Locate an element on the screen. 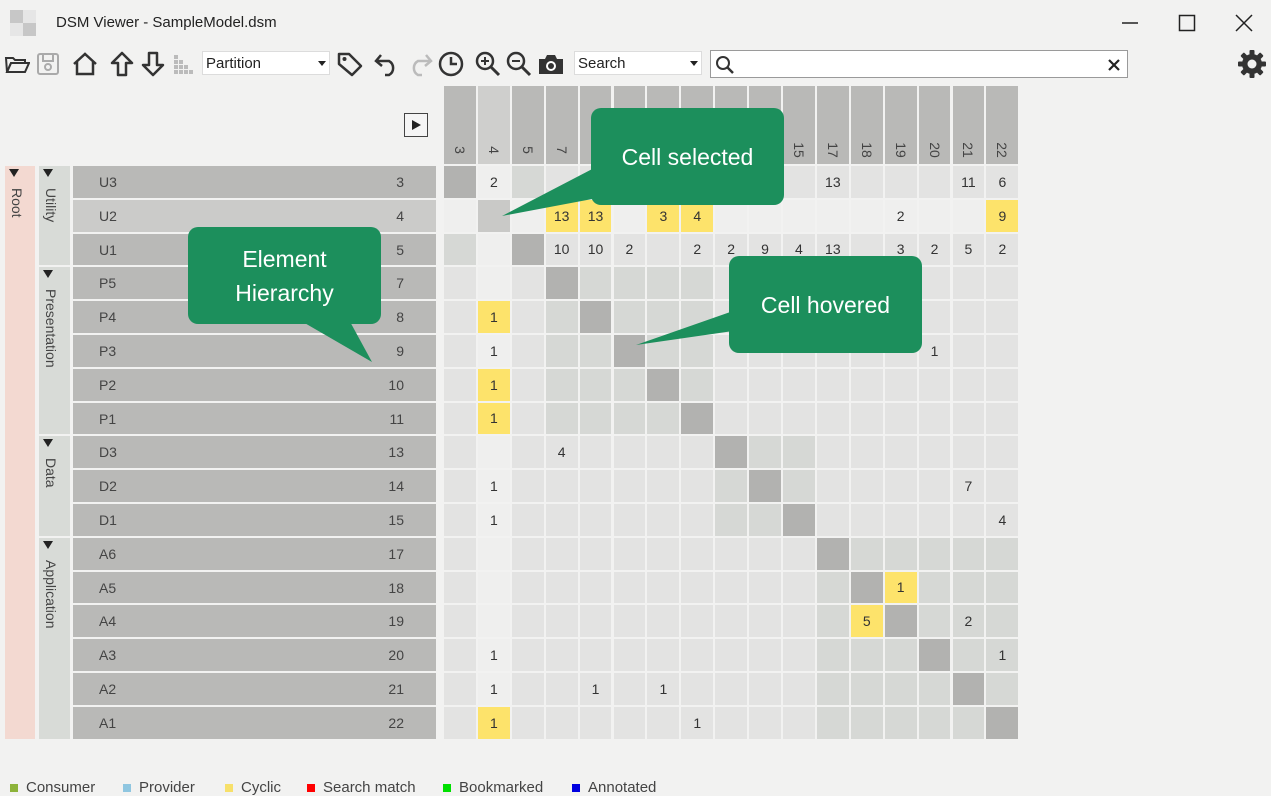 The width and height of the screenshot is (1271, 796). column-header: 21 is located at coordinates (968, 125).